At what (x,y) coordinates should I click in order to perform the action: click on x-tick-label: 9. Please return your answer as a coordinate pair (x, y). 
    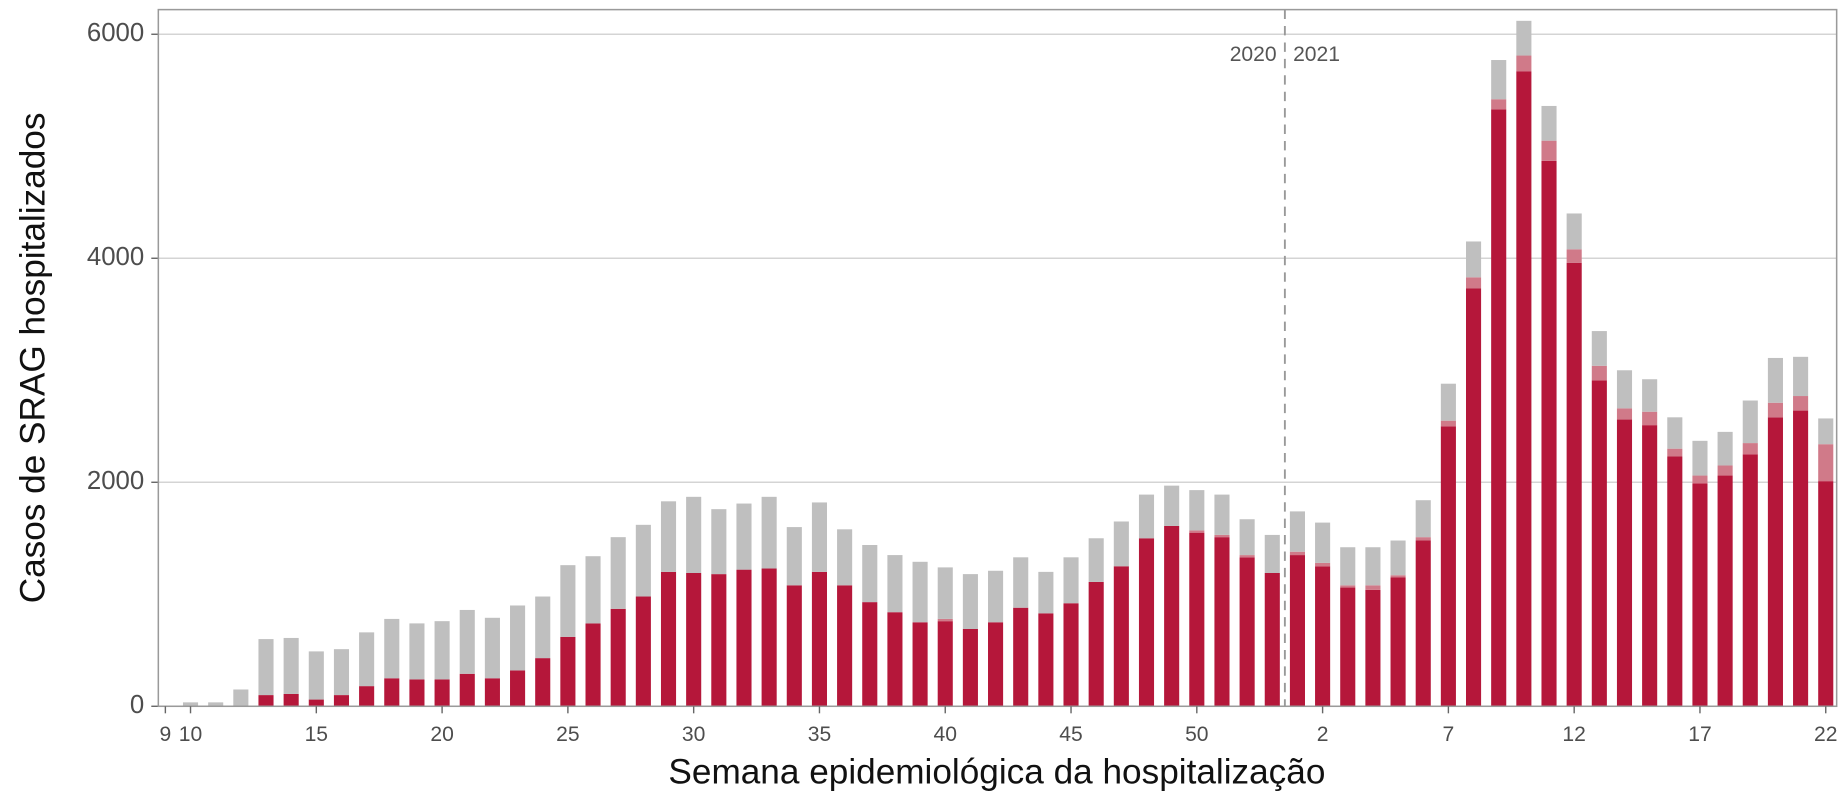
    Looking at the image, I should click on (165, 734).